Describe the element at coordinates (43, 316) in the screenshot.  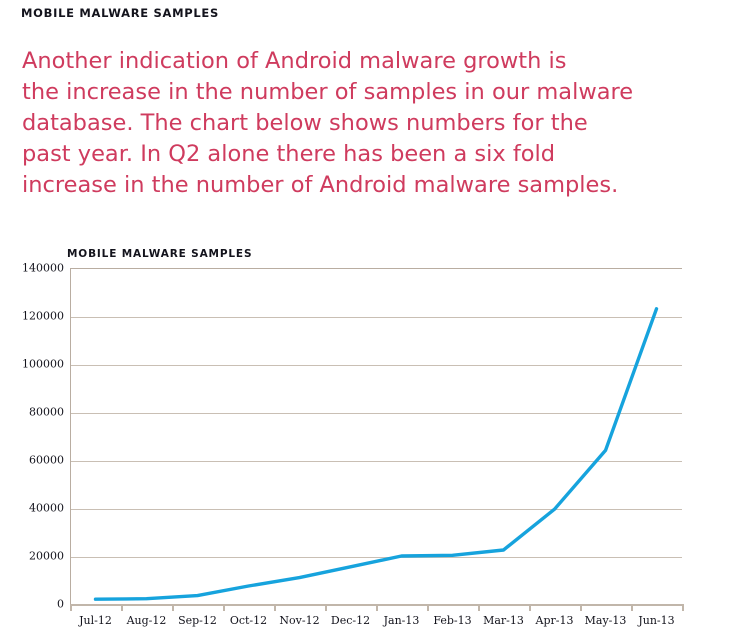
I see `y-tick-label: 120000` at that location.